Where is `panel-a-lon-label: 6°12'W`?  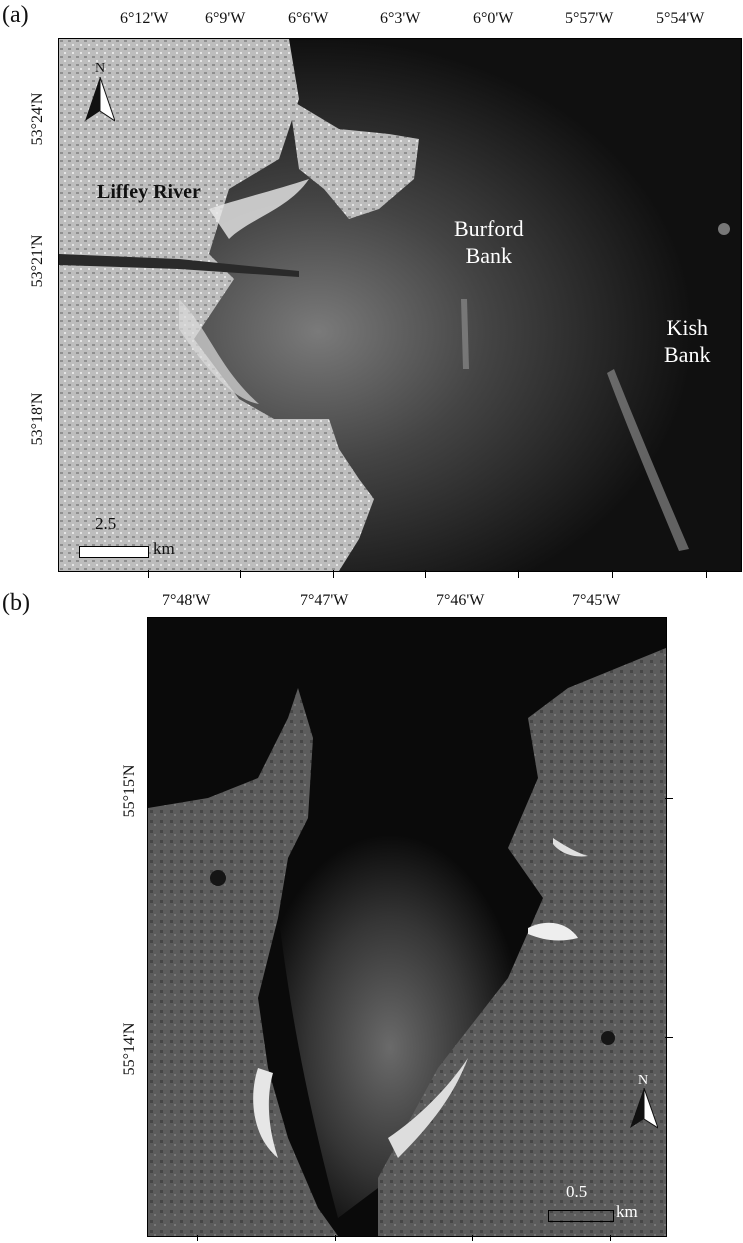 panel-a-lon-label: 6°12'W is located at coordinates (144, 18).